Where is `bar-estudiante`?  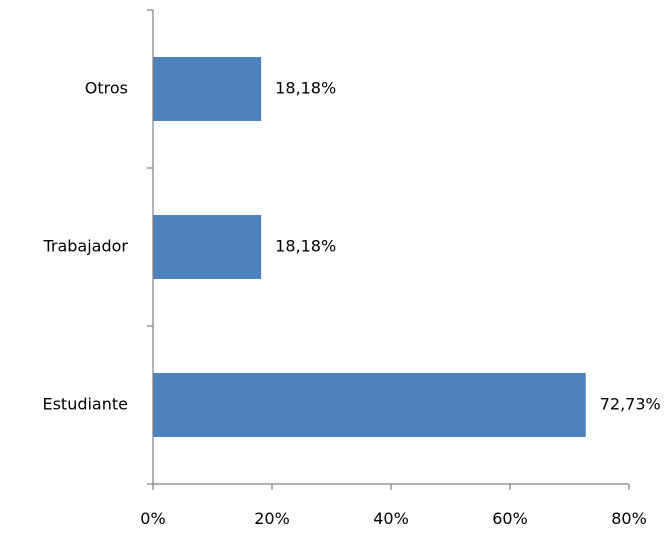 bar-estudiante is located at coordinates (369, 405).